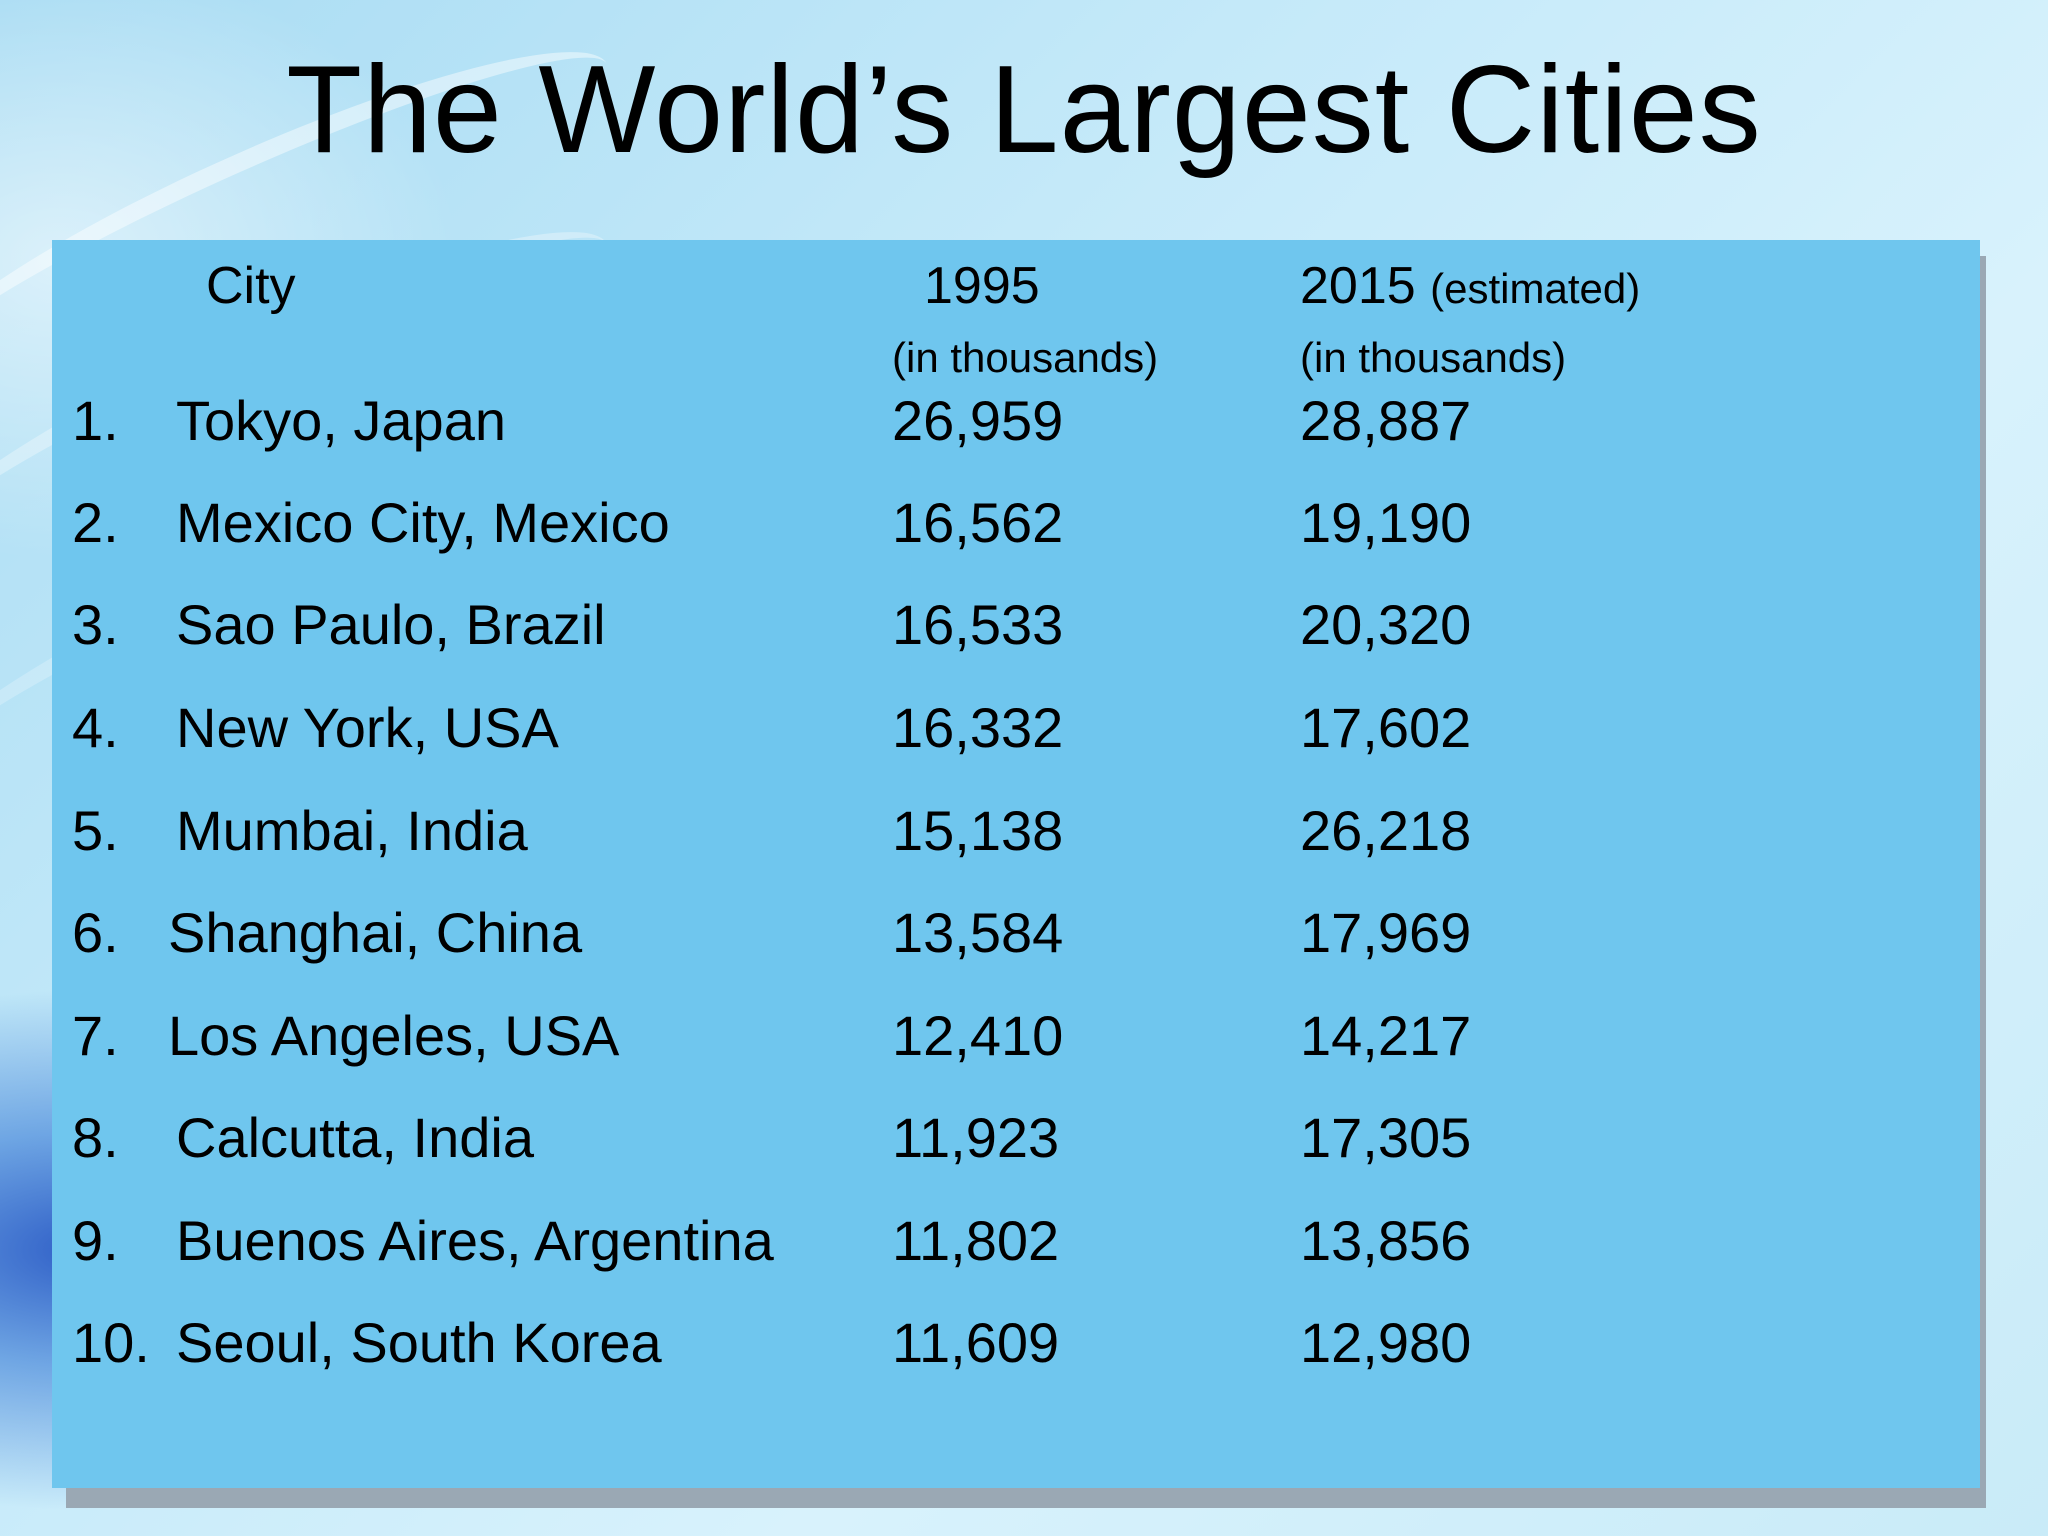 The height and width of the screenshot is (1536, 2048). I want to click on row-city: Calcutta, India, so click(355, 1137).